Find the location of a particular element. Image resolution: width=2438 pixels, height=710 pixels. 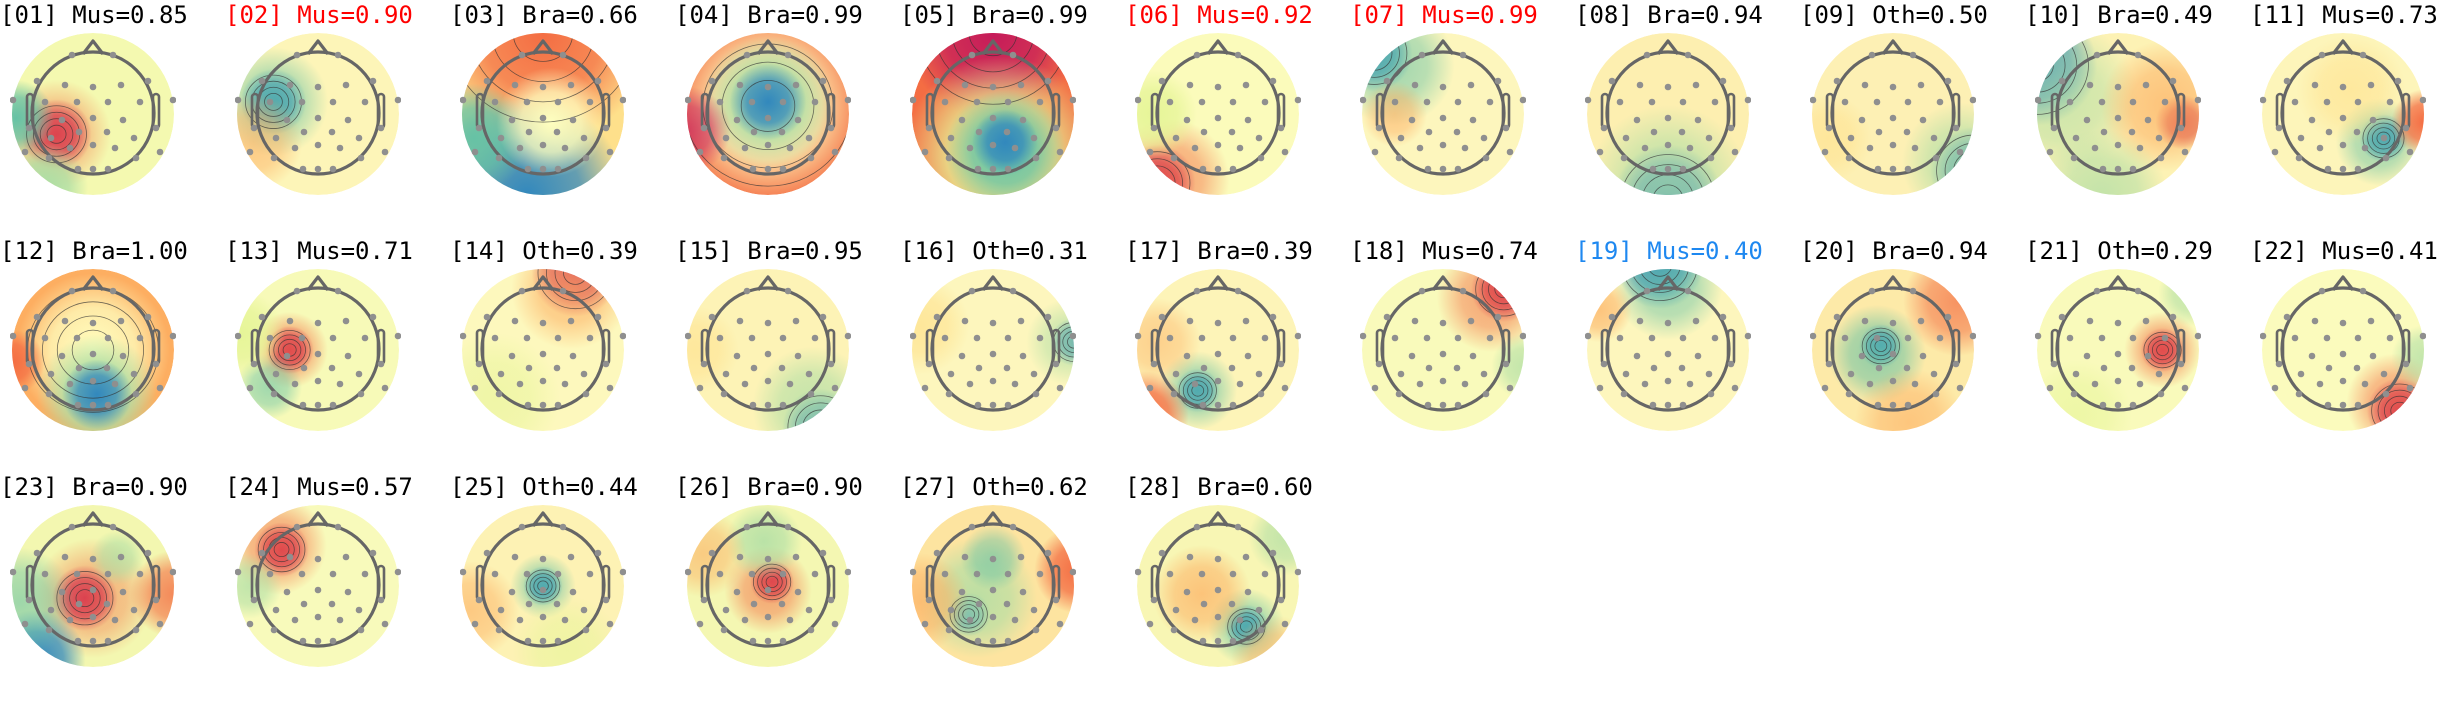

component-18: [18] Mus=0.74 is located at coordinates (1462, 355).